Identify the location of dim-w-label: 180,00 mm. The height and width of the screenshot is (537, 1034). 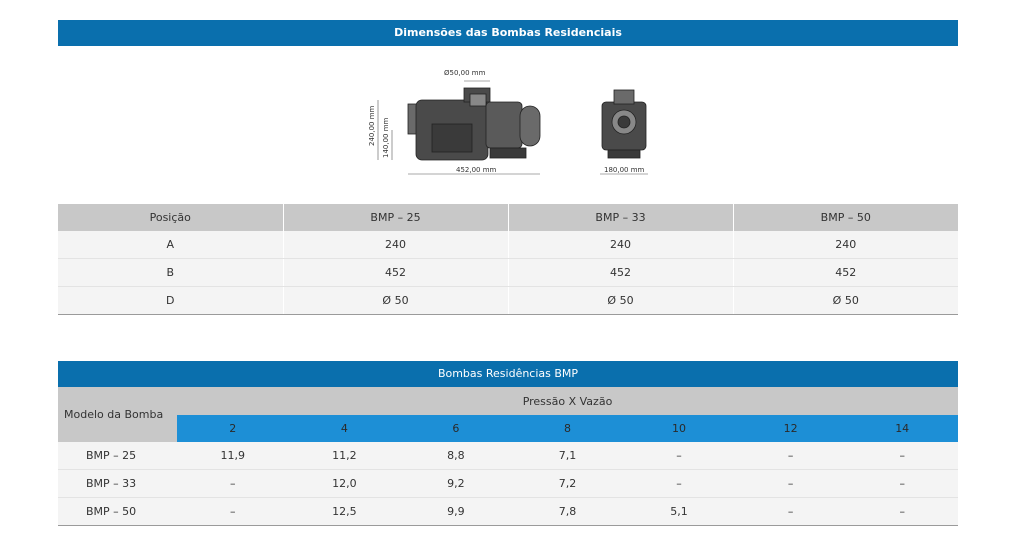
(624, 170).